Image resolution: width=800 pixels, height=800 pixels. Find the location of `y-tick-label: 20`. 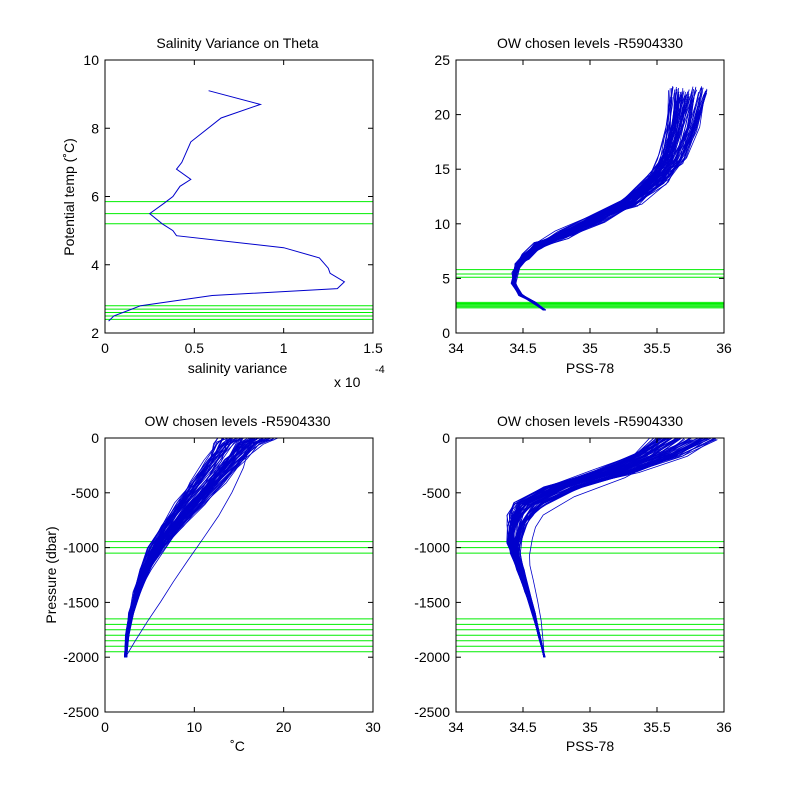

y-tick-label: 20 is located at coordinates (442, 115).